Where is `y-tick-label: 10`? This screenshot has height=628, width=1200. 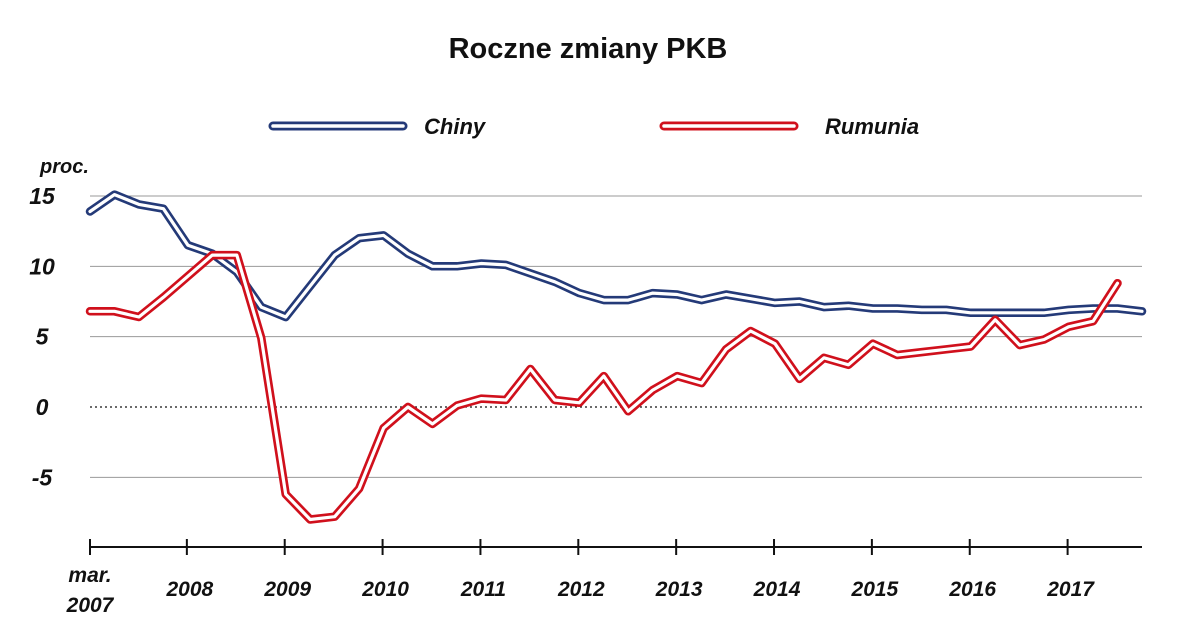
y-tick-label: 10 is located at coordinates (42, 266).